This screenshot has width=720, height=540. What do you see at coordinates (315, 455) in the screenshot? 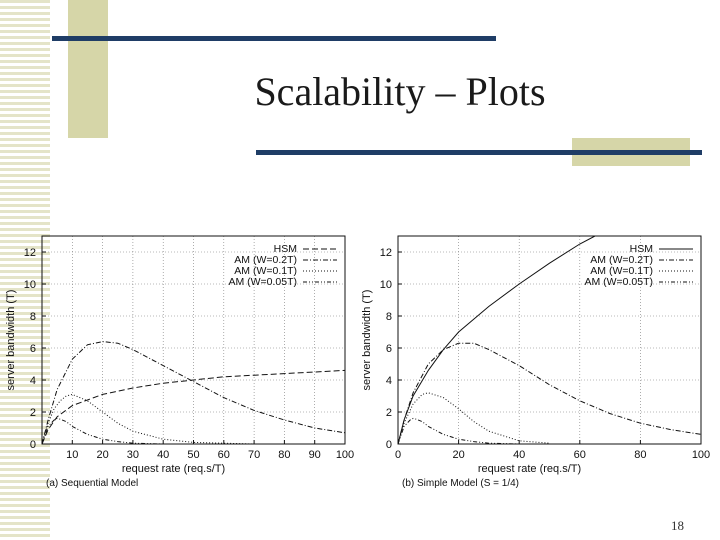
I see `x-tick-label: 90` at bounding box center [315, 455].